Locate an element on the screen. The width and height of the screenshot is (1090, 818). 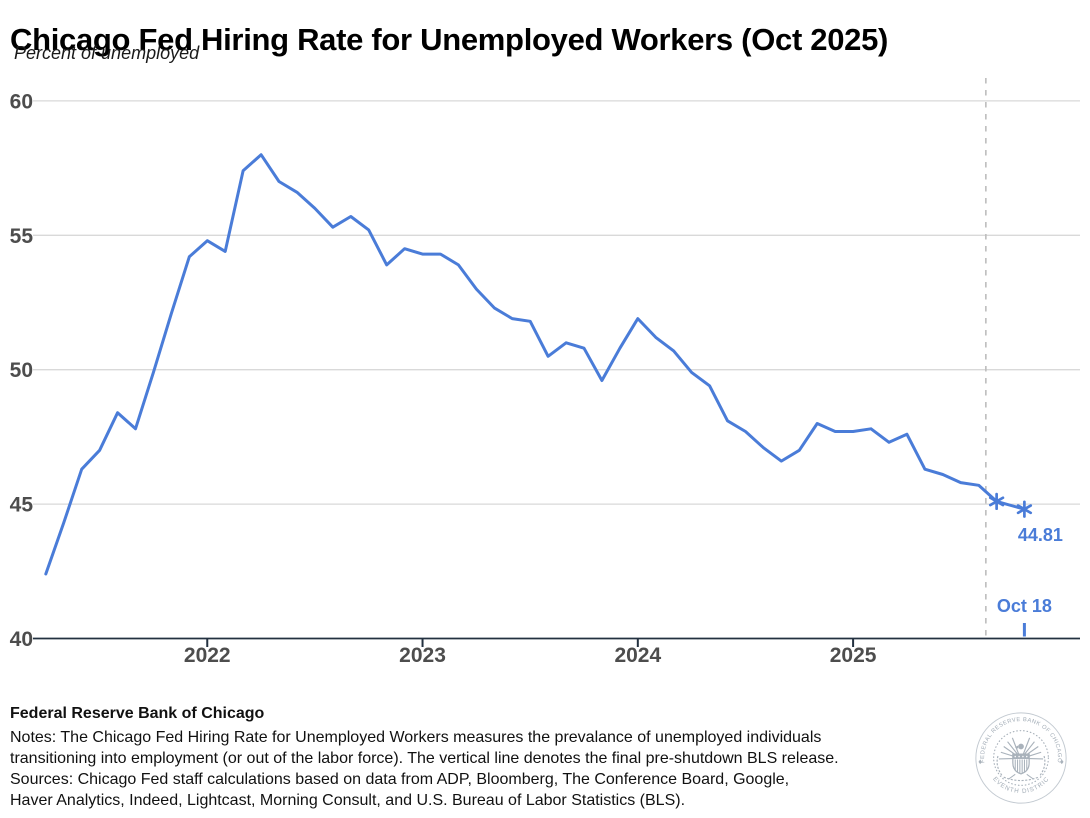
x-axis-tick-label: 2023 is located at coordinates (422, 655).